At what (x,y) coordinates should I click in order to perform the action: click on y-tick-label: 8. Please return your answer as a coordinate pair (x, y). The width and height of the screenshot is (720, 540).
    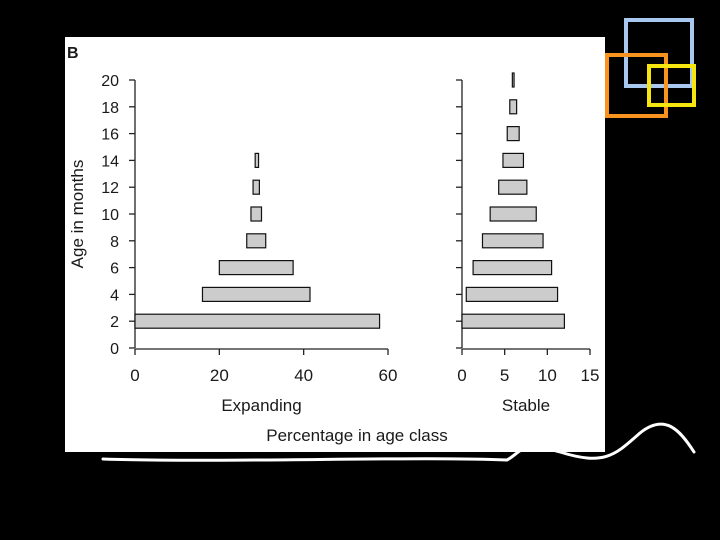
    Looking at the image, I should click on (114, 242).